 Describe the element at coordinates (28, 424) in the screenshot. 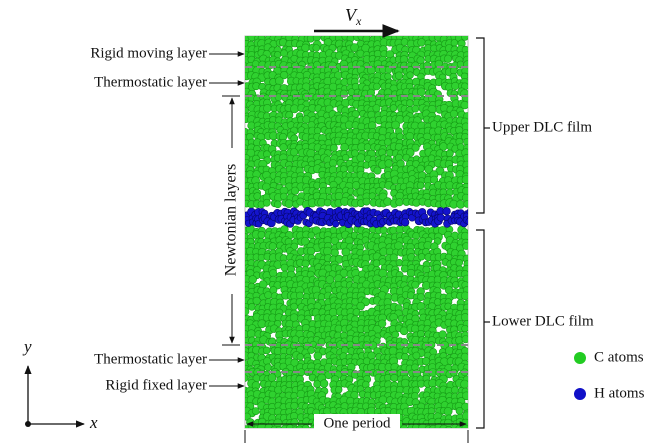

I see `origin` at that location.